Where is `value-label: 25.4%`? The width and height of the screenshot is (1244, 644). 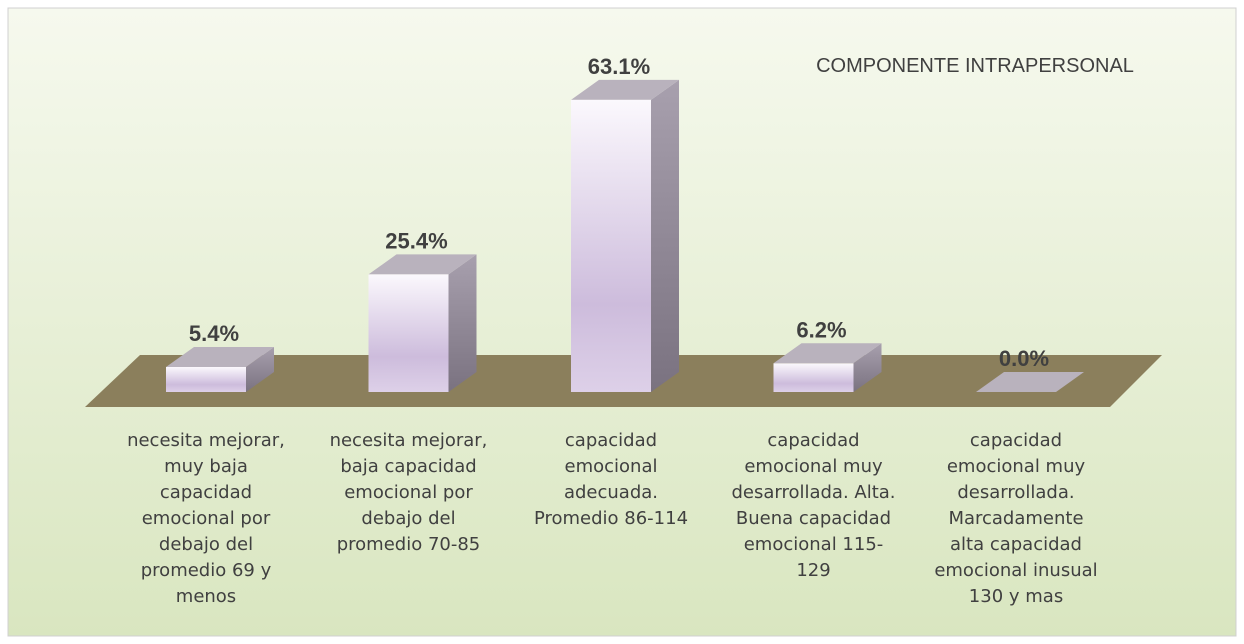
value-label: 25.4% is located at coordinates (416, 240).